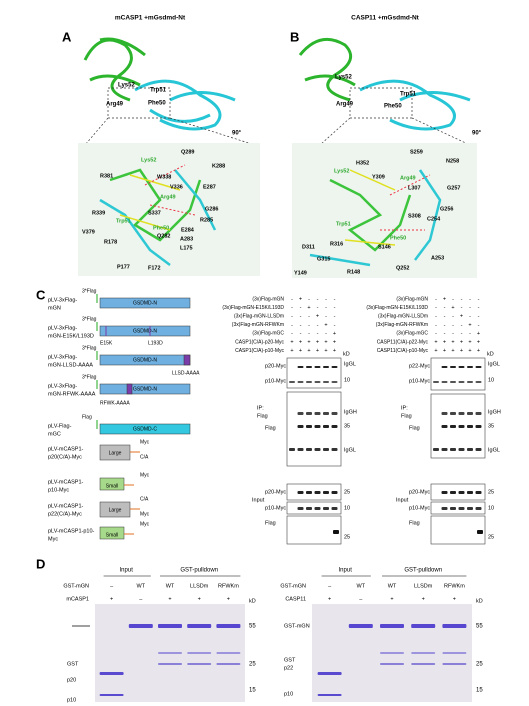 This screenshot has width=529, height=706. Describe the element at coordinates (161, 228) in the screenshot. I see `residue-label: Phe50` at that location.